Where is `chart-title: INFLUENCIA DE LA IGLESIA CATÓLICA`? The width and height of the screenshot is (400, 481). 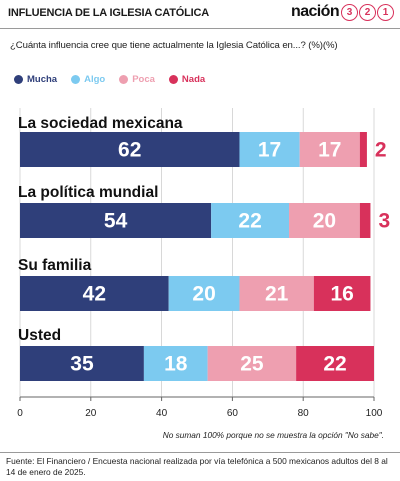 chart-title: INFLUENCIA DE LA IGLESIA CATÓLICA is located at coordinates (108, 13).